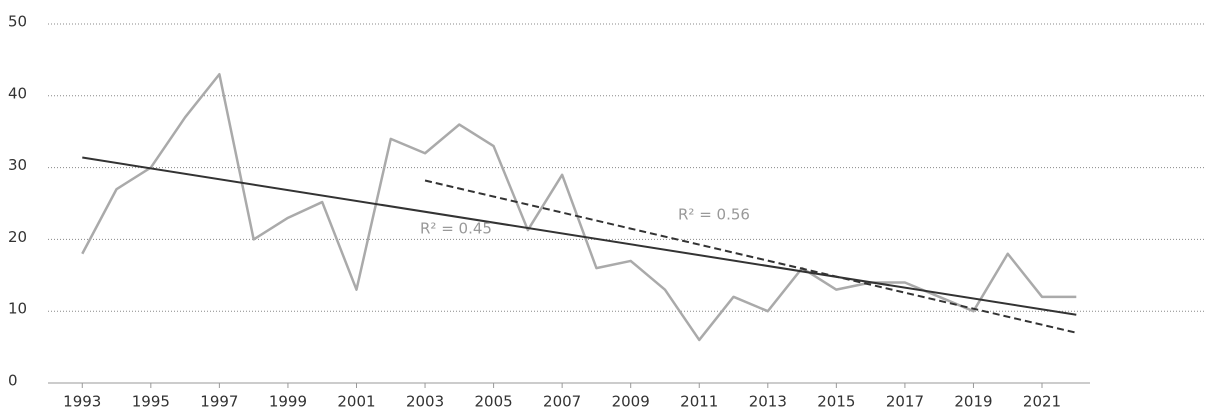  Describe the element at coordinates (425, 402) in the screenshot. I see `x-tick-label: 2003` at that location.